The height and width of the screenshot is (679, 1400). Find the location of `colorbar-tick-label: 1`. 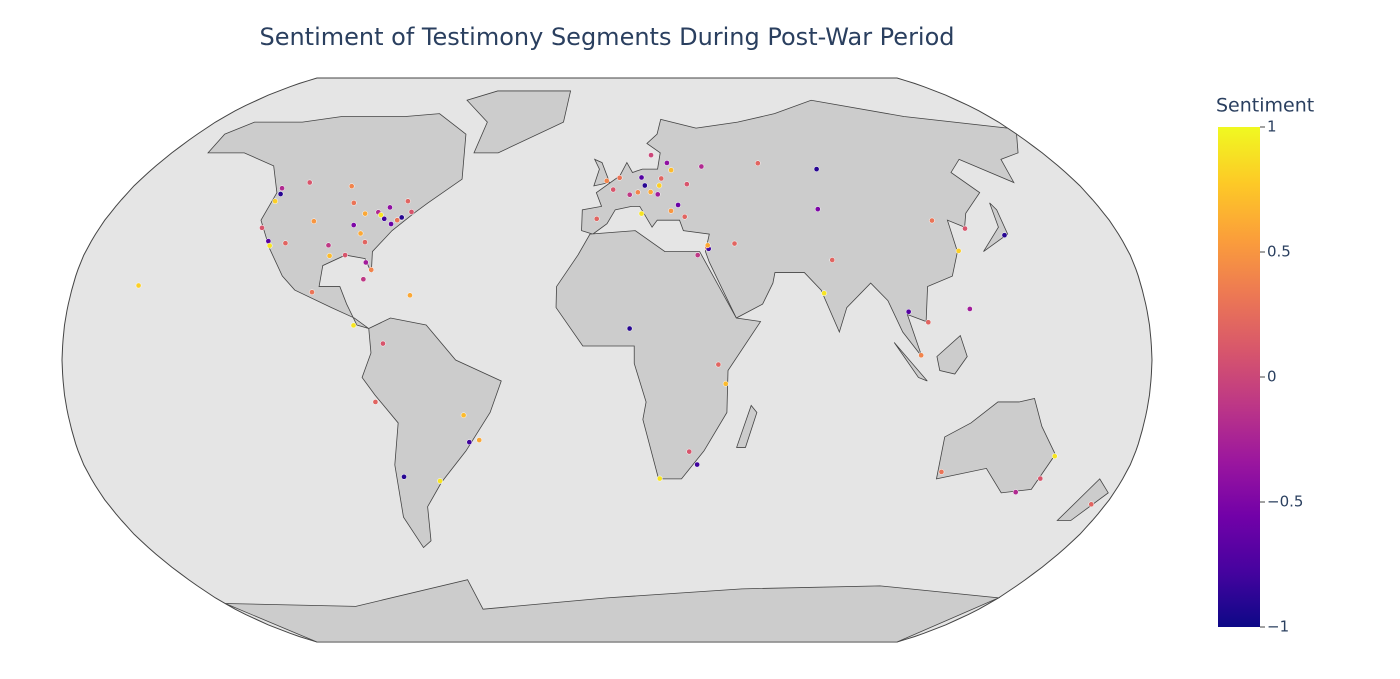

colorbar-tick-label: 1 is located at coordinates (1272, 127).